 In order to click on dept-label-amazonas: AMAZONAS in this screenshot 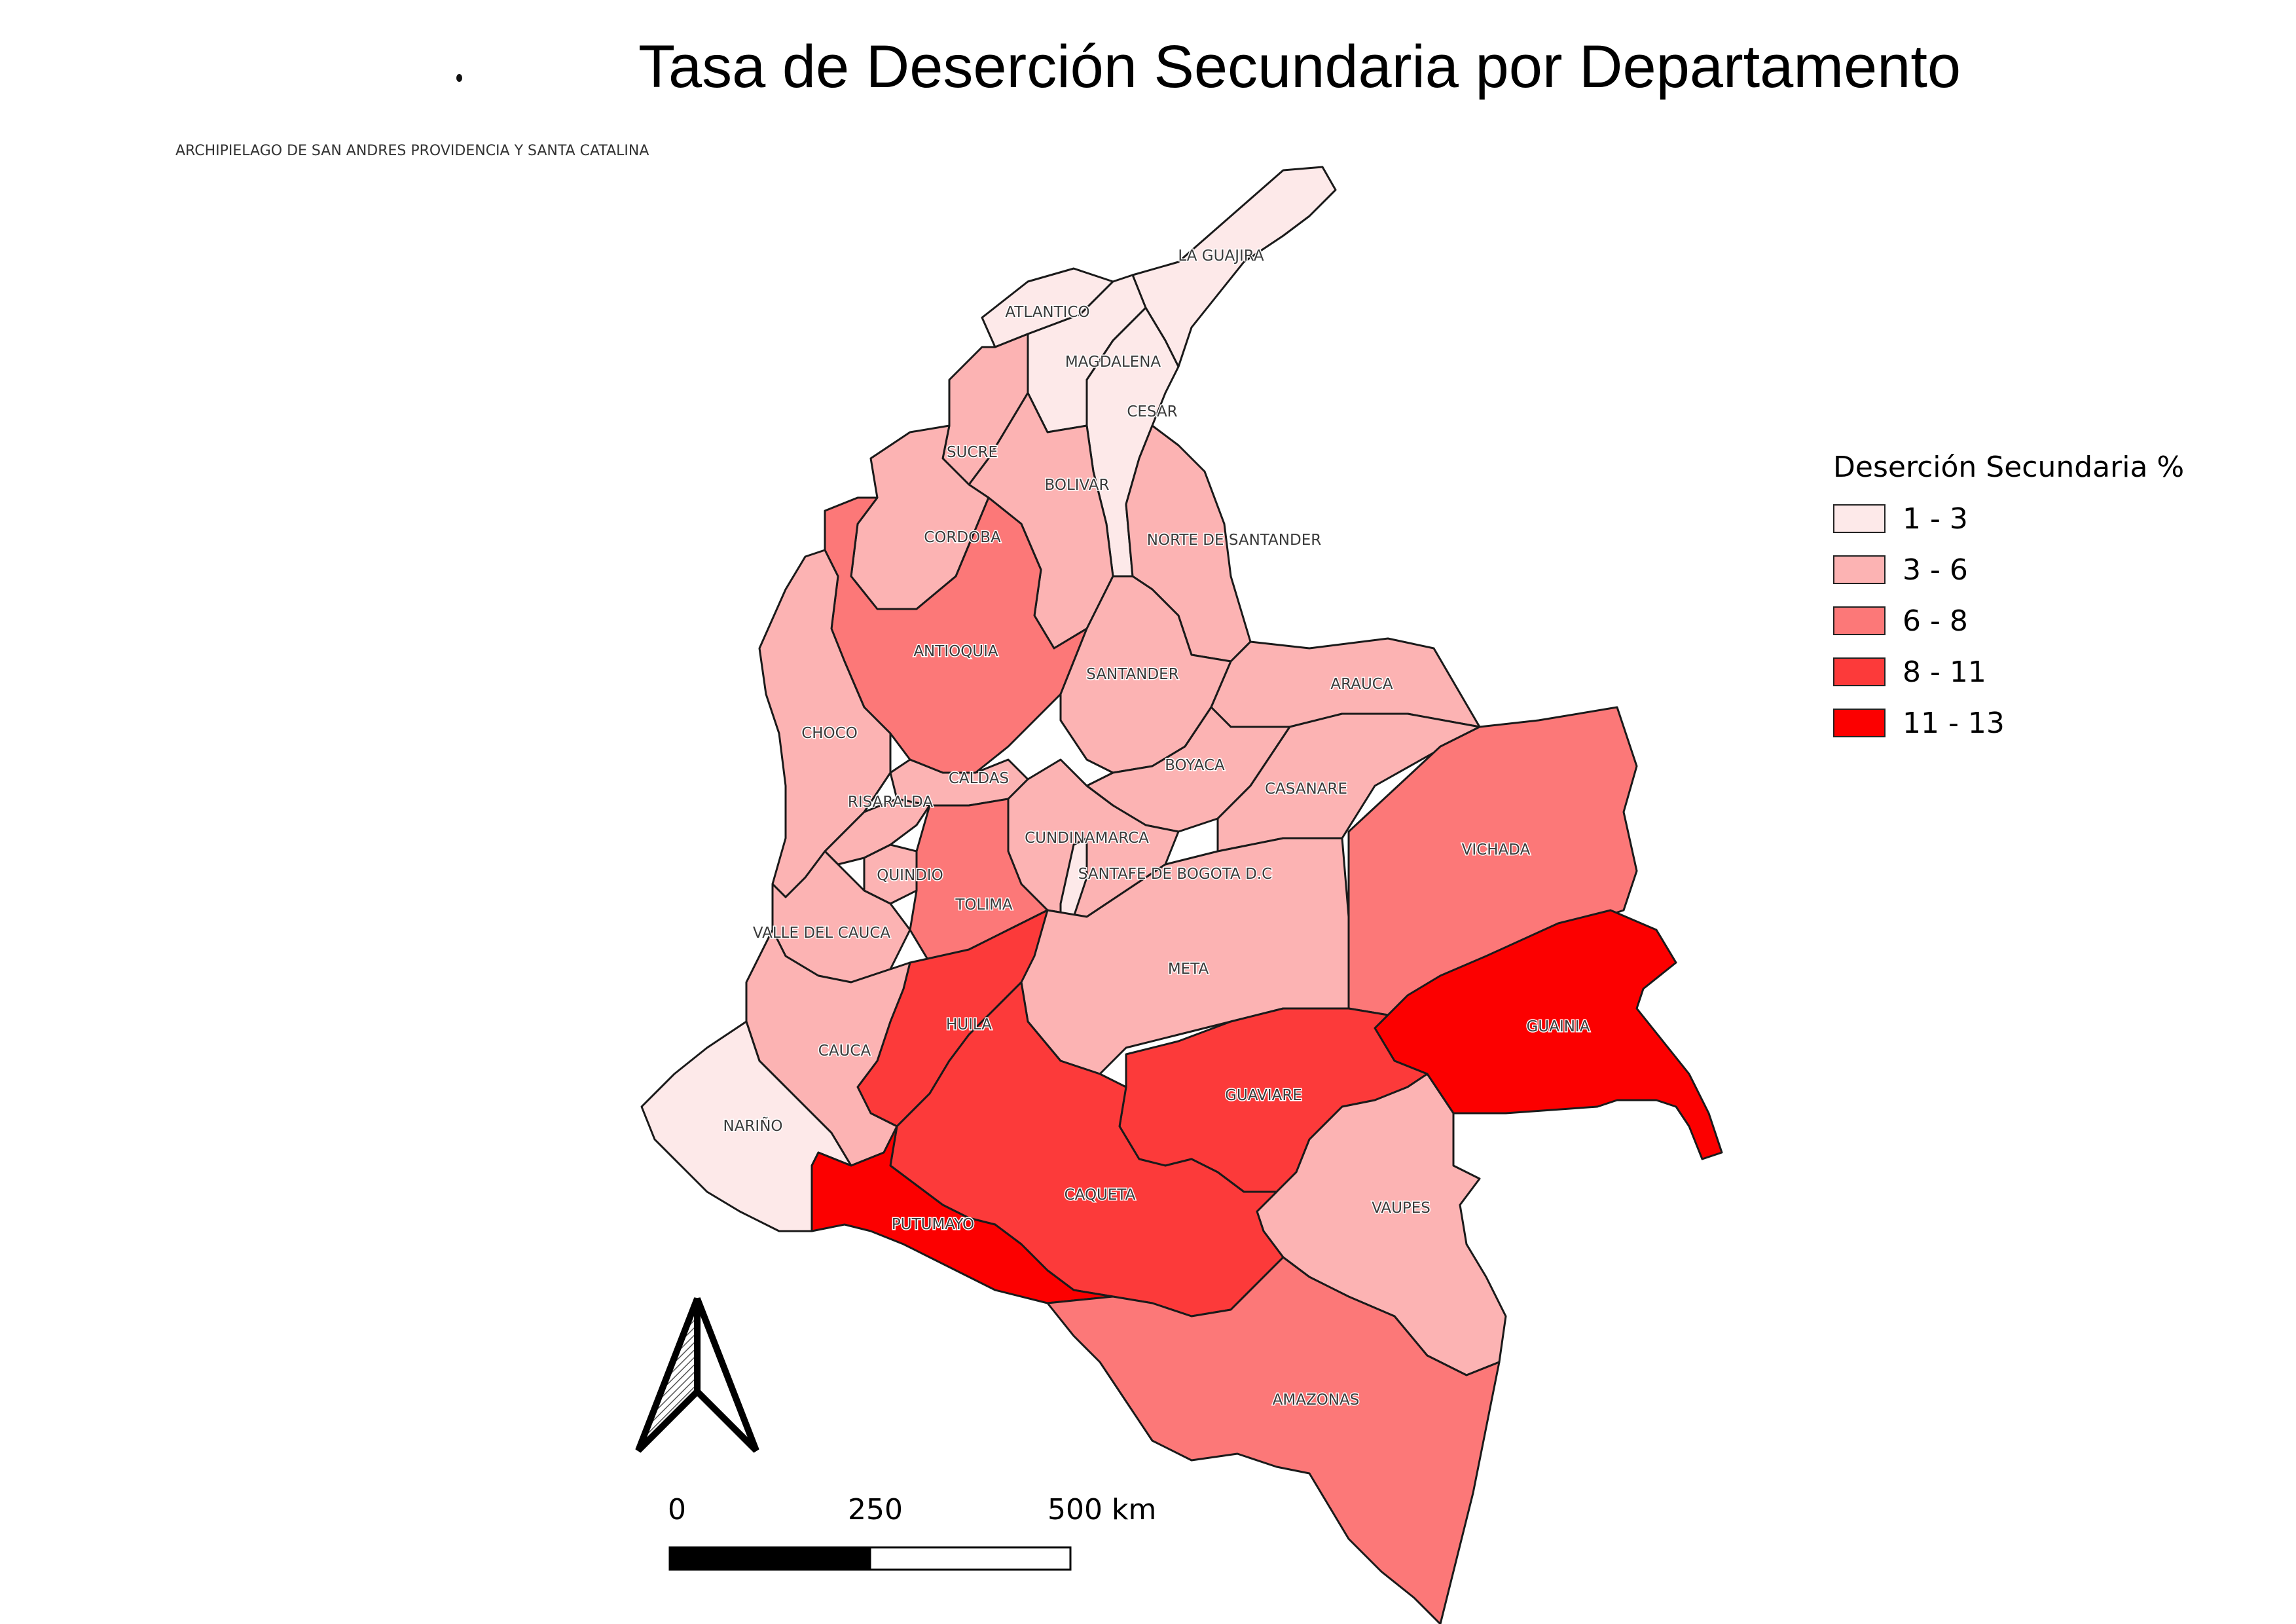, I will do `click(1316, 1400)`.